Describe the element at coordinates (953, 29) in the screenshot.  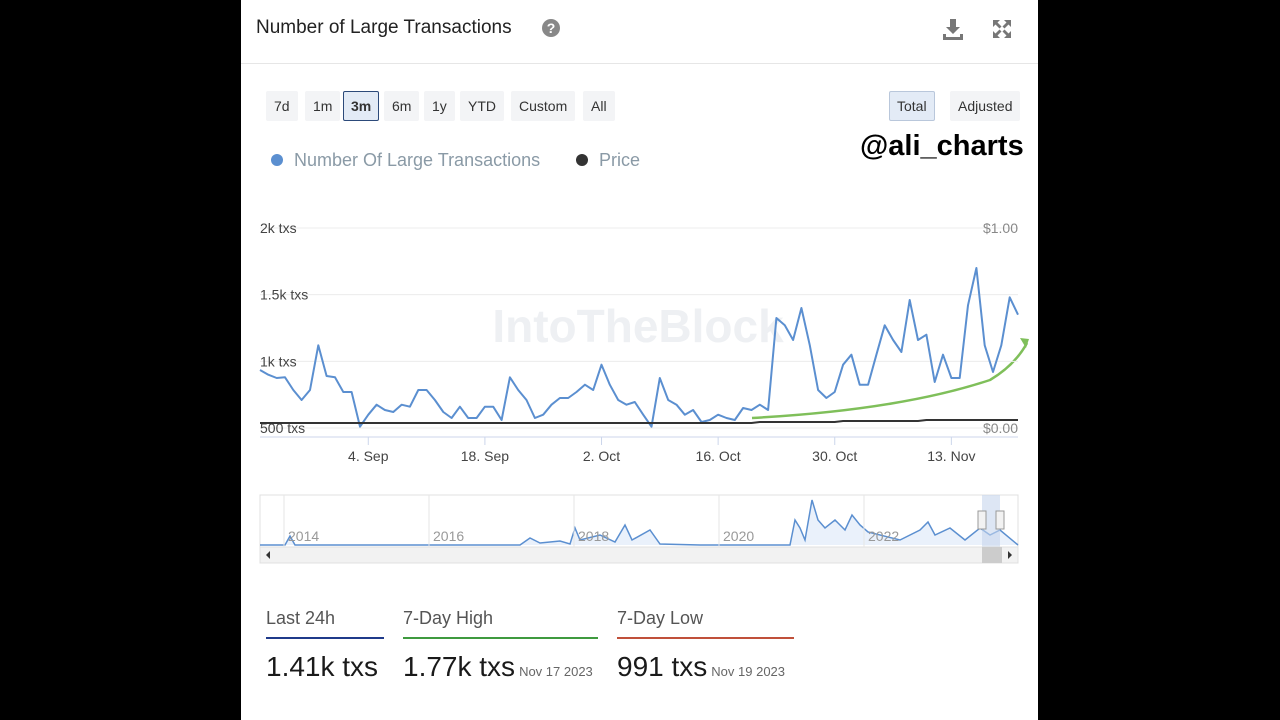
I see `download-icon` at that location.